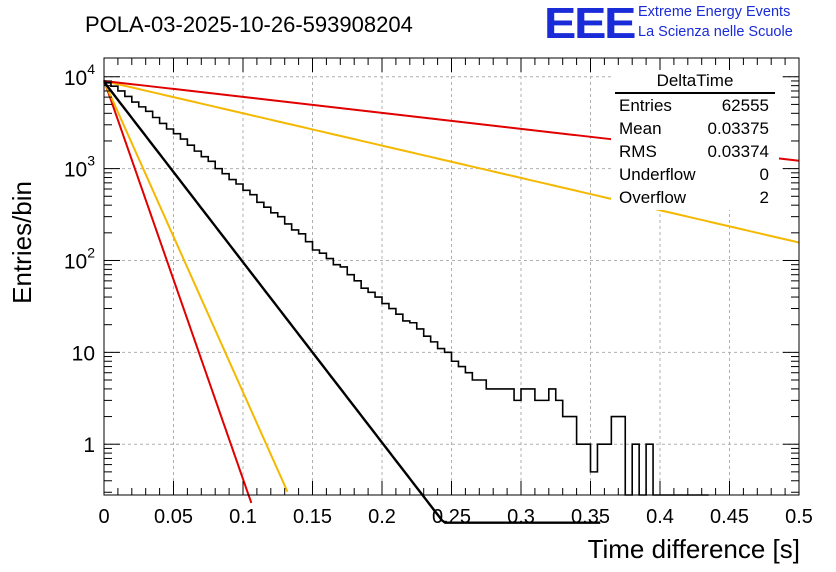 This screenshot has width=836, height=572. I want to click on y-tick-label: 10⁴, so click(79, 75).